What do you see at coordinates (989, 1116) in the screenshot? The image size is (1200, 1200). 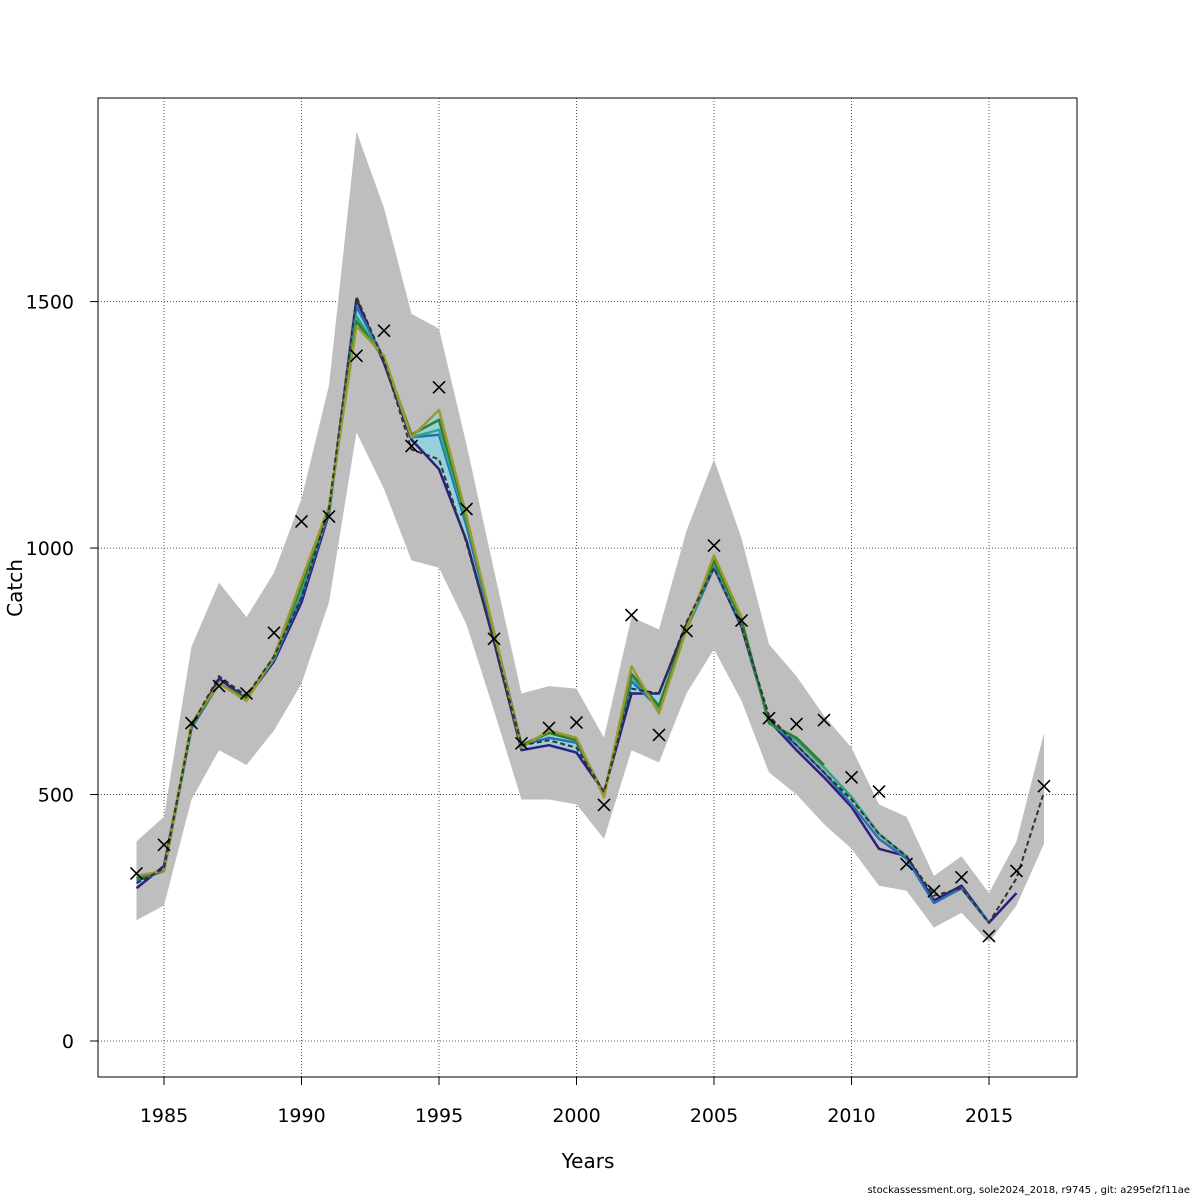 I see `x-tick-label: 2015` at bounding box center [989, 1116].